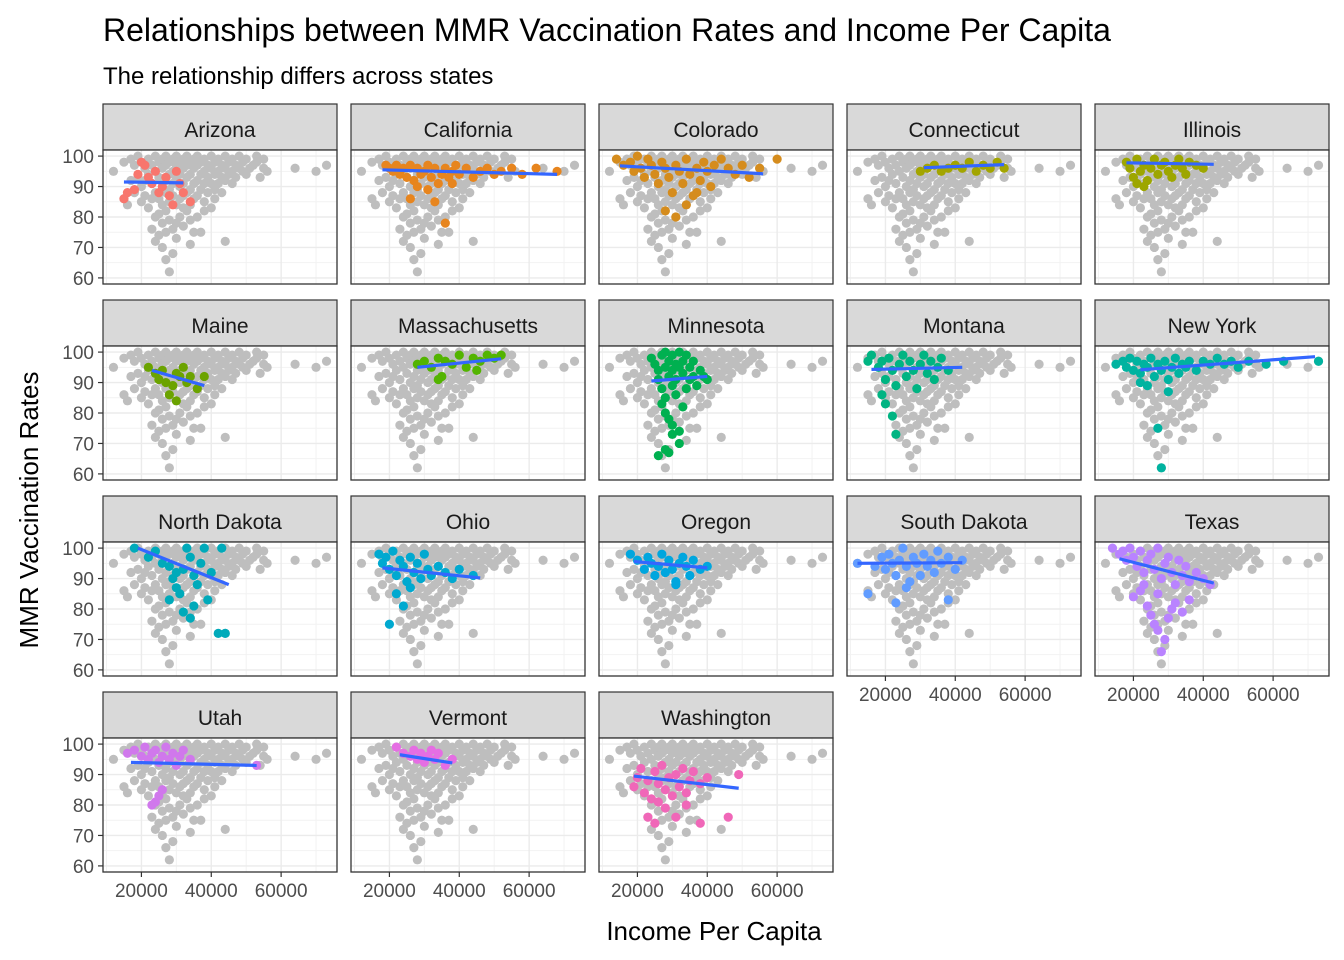  I want to click on y-tick-label: 70, so click(83, 444).